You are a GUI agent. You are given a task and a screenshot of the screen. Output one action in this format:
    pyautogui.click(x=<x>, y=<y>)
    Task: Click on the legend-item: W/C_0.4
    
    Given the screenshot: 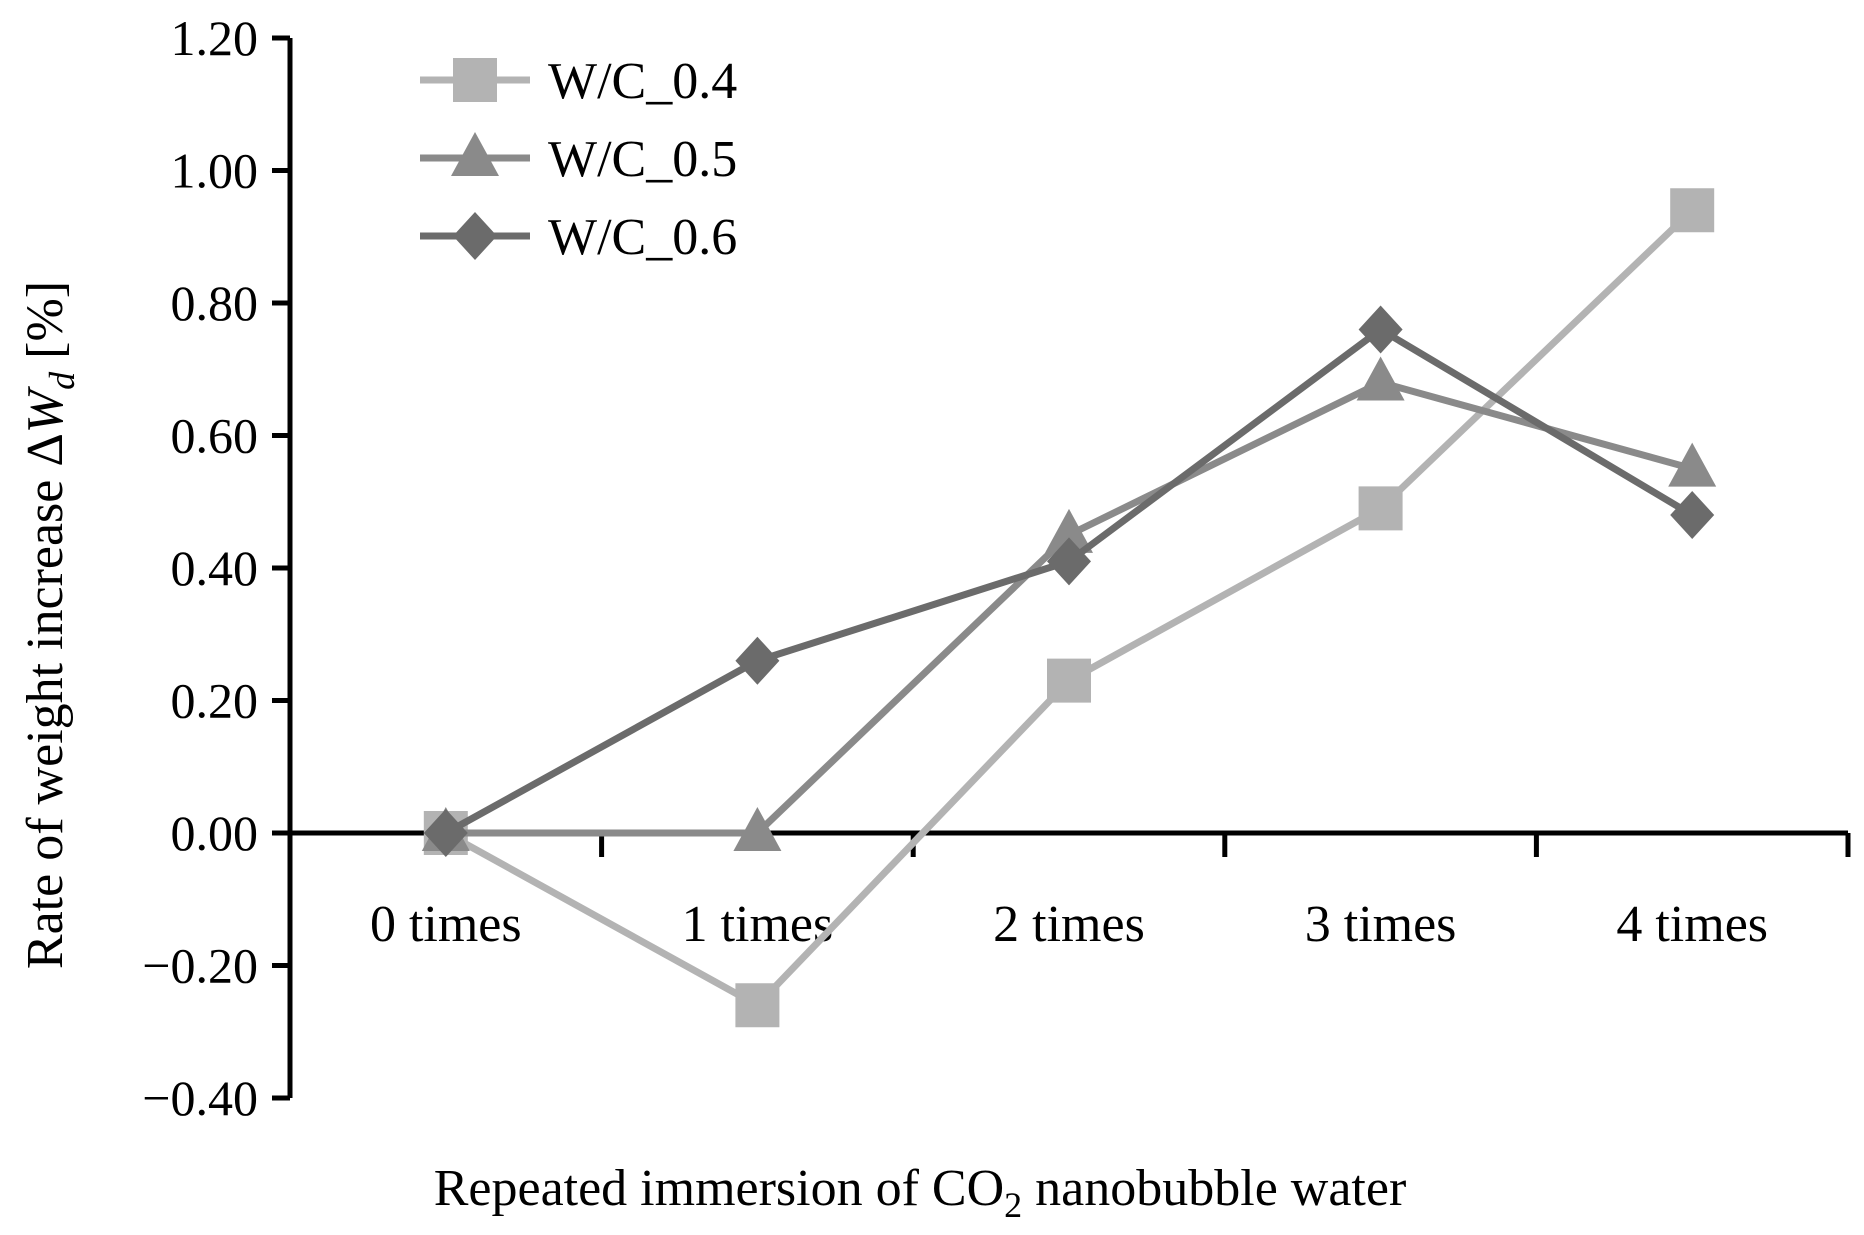 What is the action you would take?
    pyautogui.click(x=578, y=81)
    